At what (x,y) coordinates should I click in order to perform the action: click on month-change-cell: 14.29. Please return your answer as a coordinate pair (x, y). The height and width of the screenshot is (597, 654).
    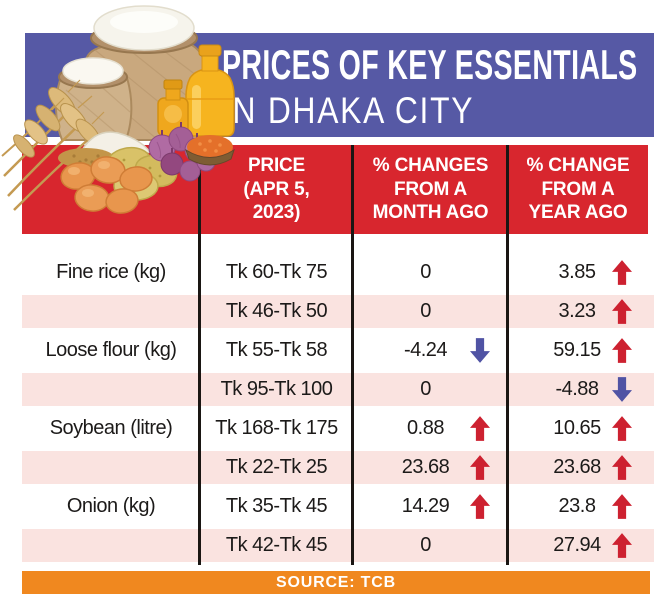
    Looking at the image, I should click on (430, 506).